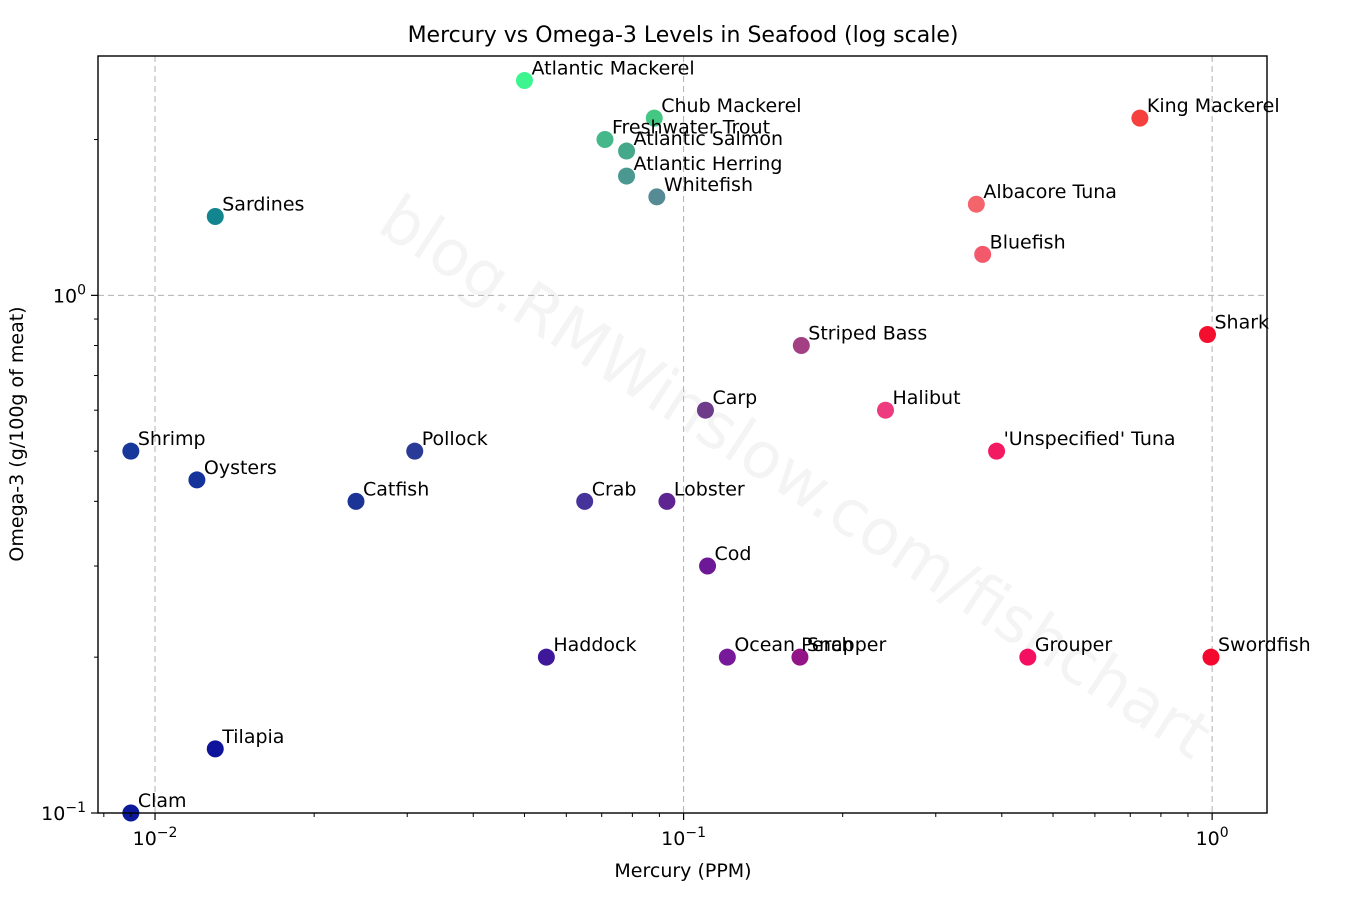 Image resolution: width=1350 pixels, height=900 pixels. I want to click on y-axis-label: Omega-3 (g/100g of meat), so click(17, 433).